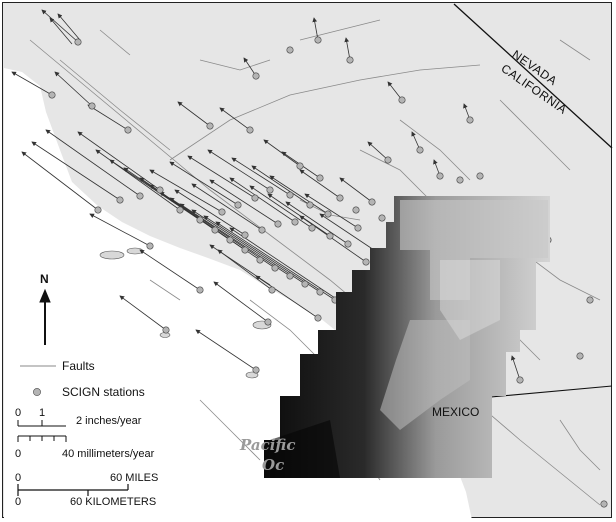 The width and height of the screenshot is (616, 522). Describe the element at coordinates (18, 413) in the screenshot. I see `velocity-scale-inches-zero: 0` at that location.